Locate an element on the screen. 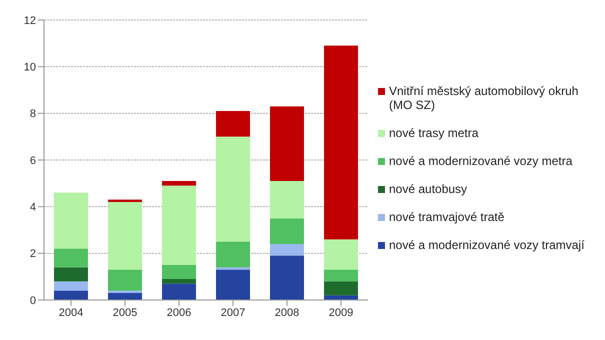 The height and width of the screenshot is (340, 605). x-tick-label: 2005 is located at coordinates (125, 312).